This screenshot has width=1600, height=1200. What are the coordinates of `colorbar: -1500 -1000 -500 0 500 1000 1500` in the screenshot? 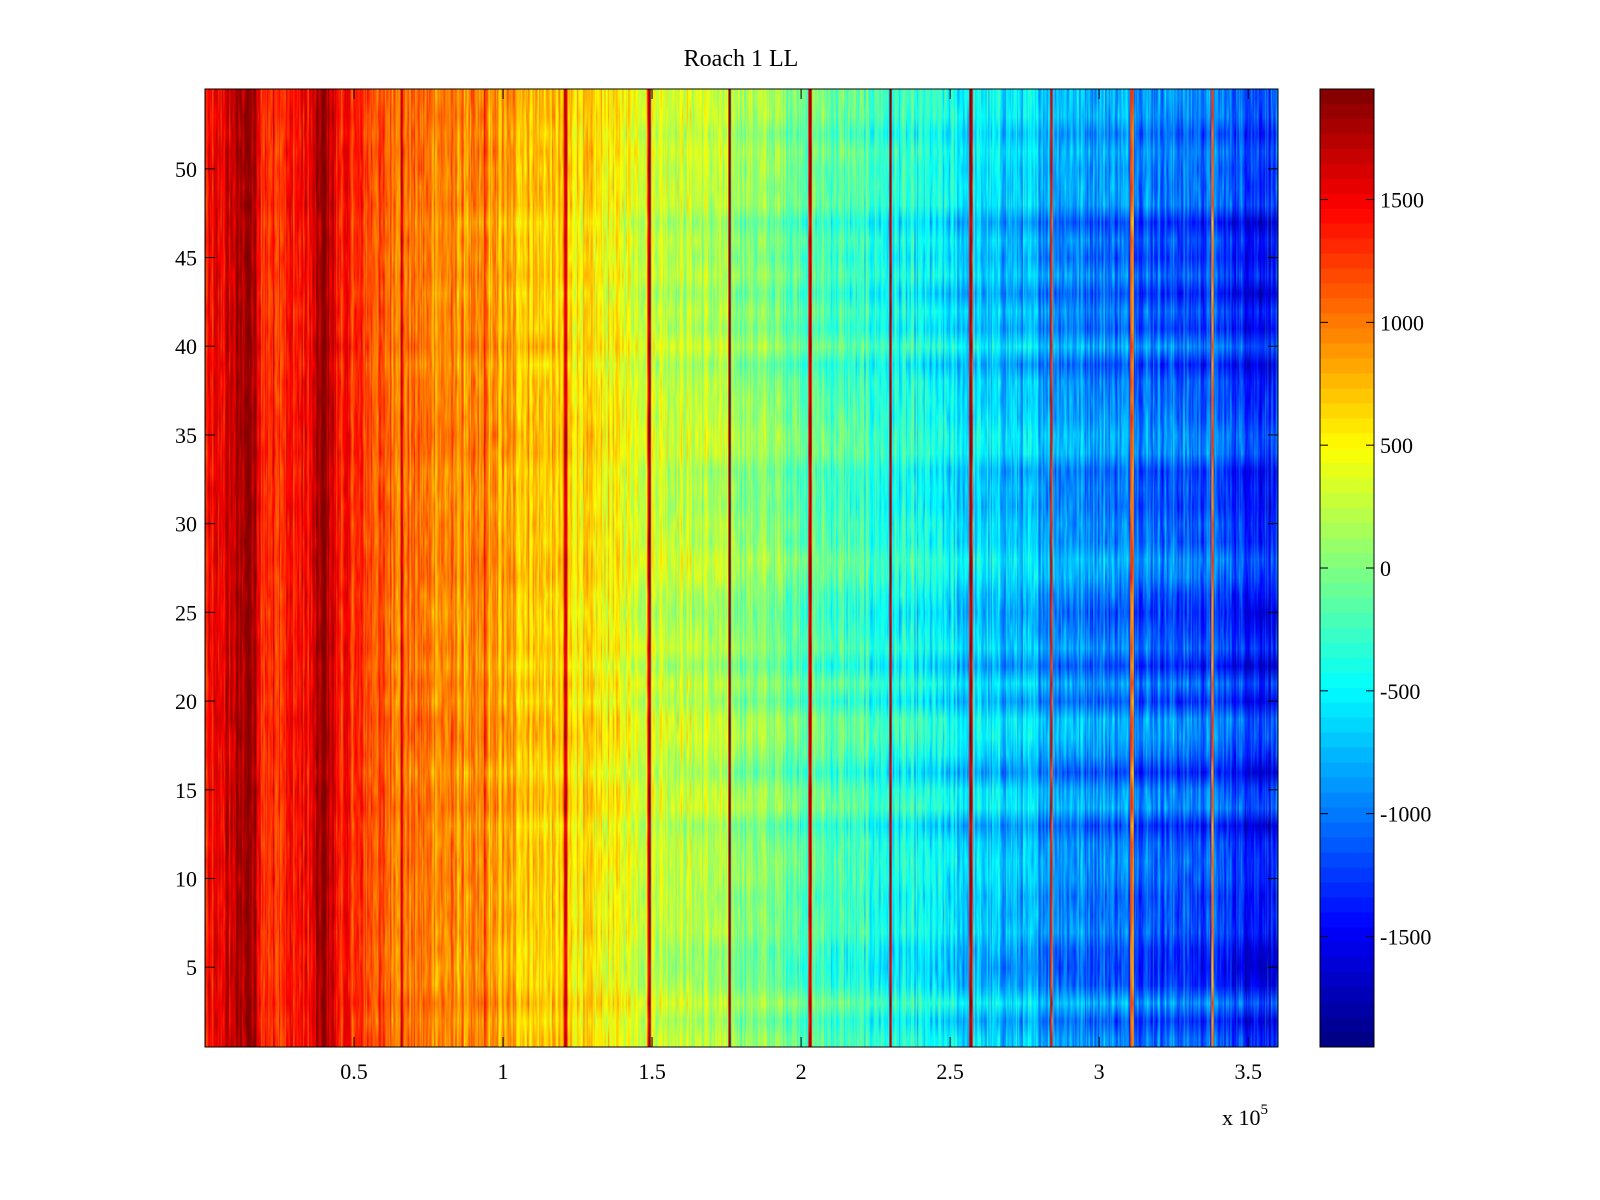 It's located at (1375, 568).